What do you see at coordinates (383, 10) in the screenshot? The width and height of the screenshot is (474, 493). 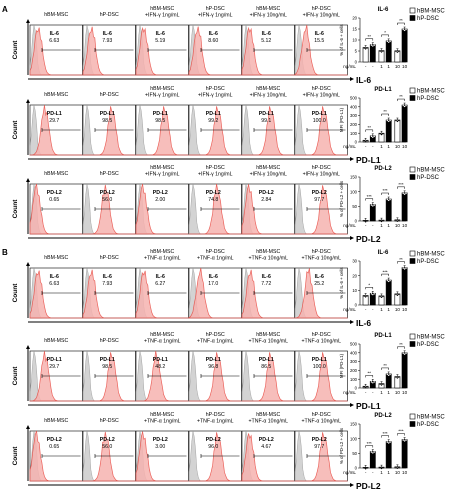 I see `chart-title: IL-6` at bounding box center [383, 10].